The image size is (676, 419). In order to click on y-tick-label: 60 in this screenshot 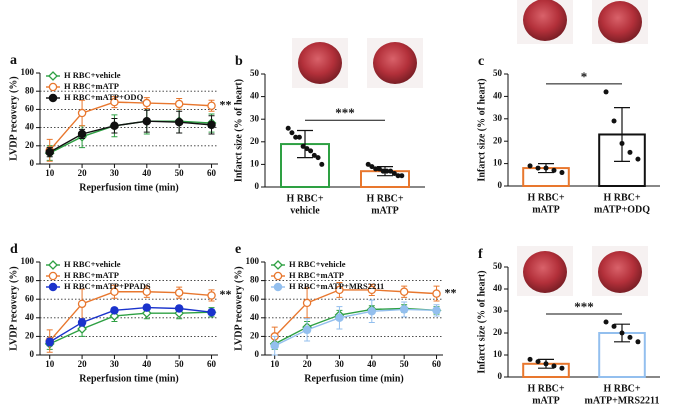, I will do `click(30, 108)`.